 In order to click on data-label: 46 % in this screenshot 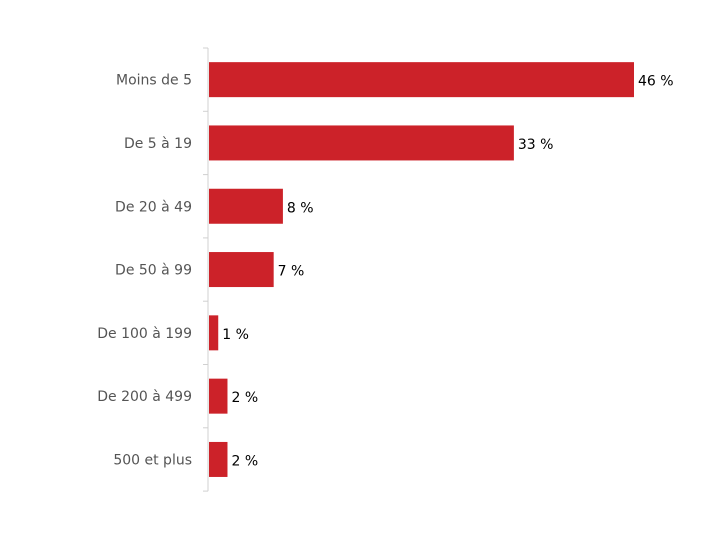, I will do `click(656, 82)`.